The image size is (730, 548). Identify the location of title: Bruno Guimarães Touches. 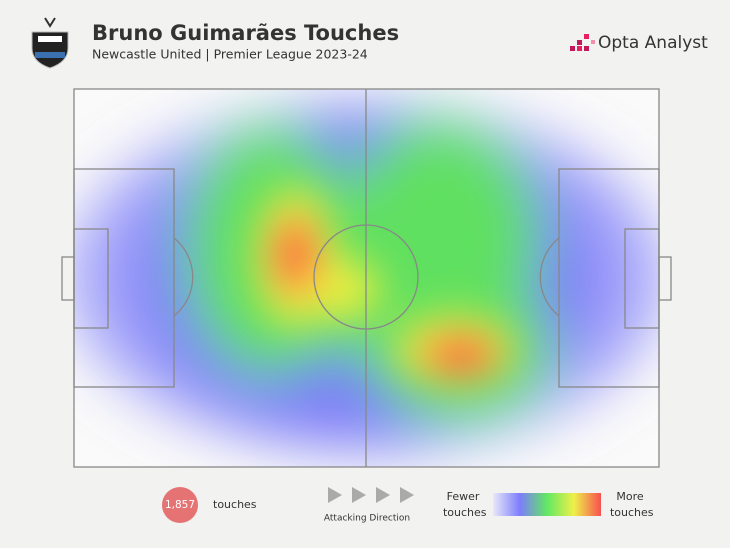
(245, 33).